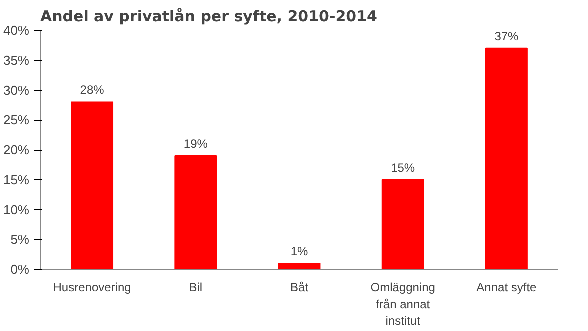 The height and width of the screenshot is (331, 588). Describe the element at coordinates (403, 304) in the screenshot. I see `x-tick-label: Omläggning från annat institut` at that location.